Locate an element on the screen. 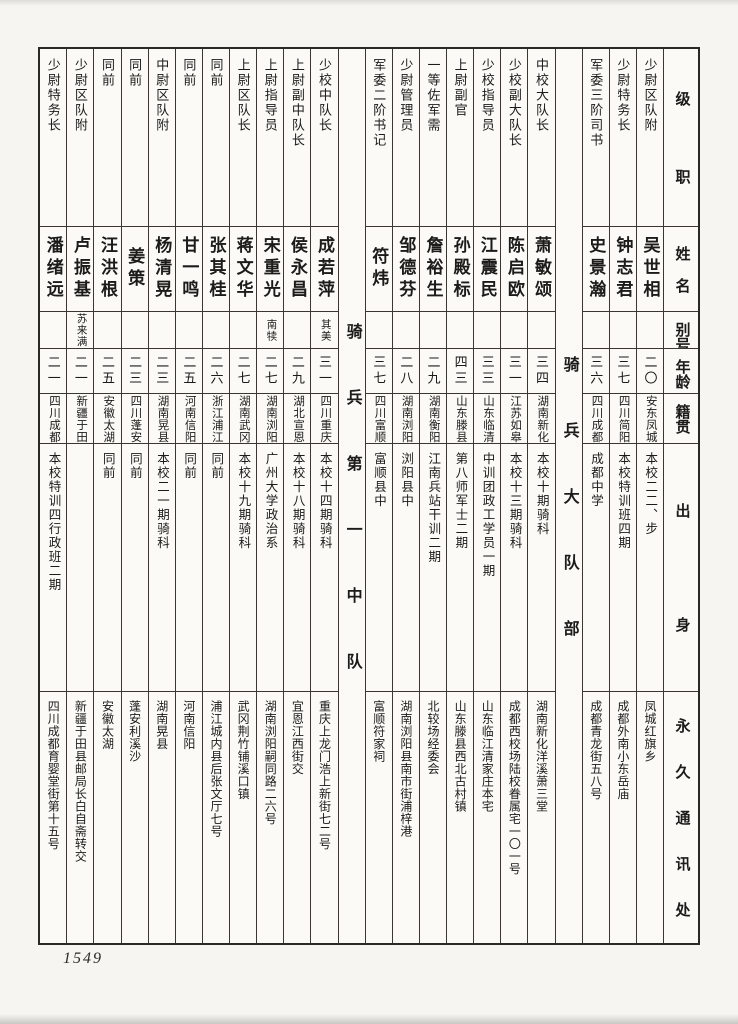 The width and height of the screenshot is (738, 1024). entry-column: 上尉指导员 宋重光 南犊 二七 湖南浏阳 广州大学政治系 湖南浏阳嗣同路二六号 is located at coordinates (270, 496).